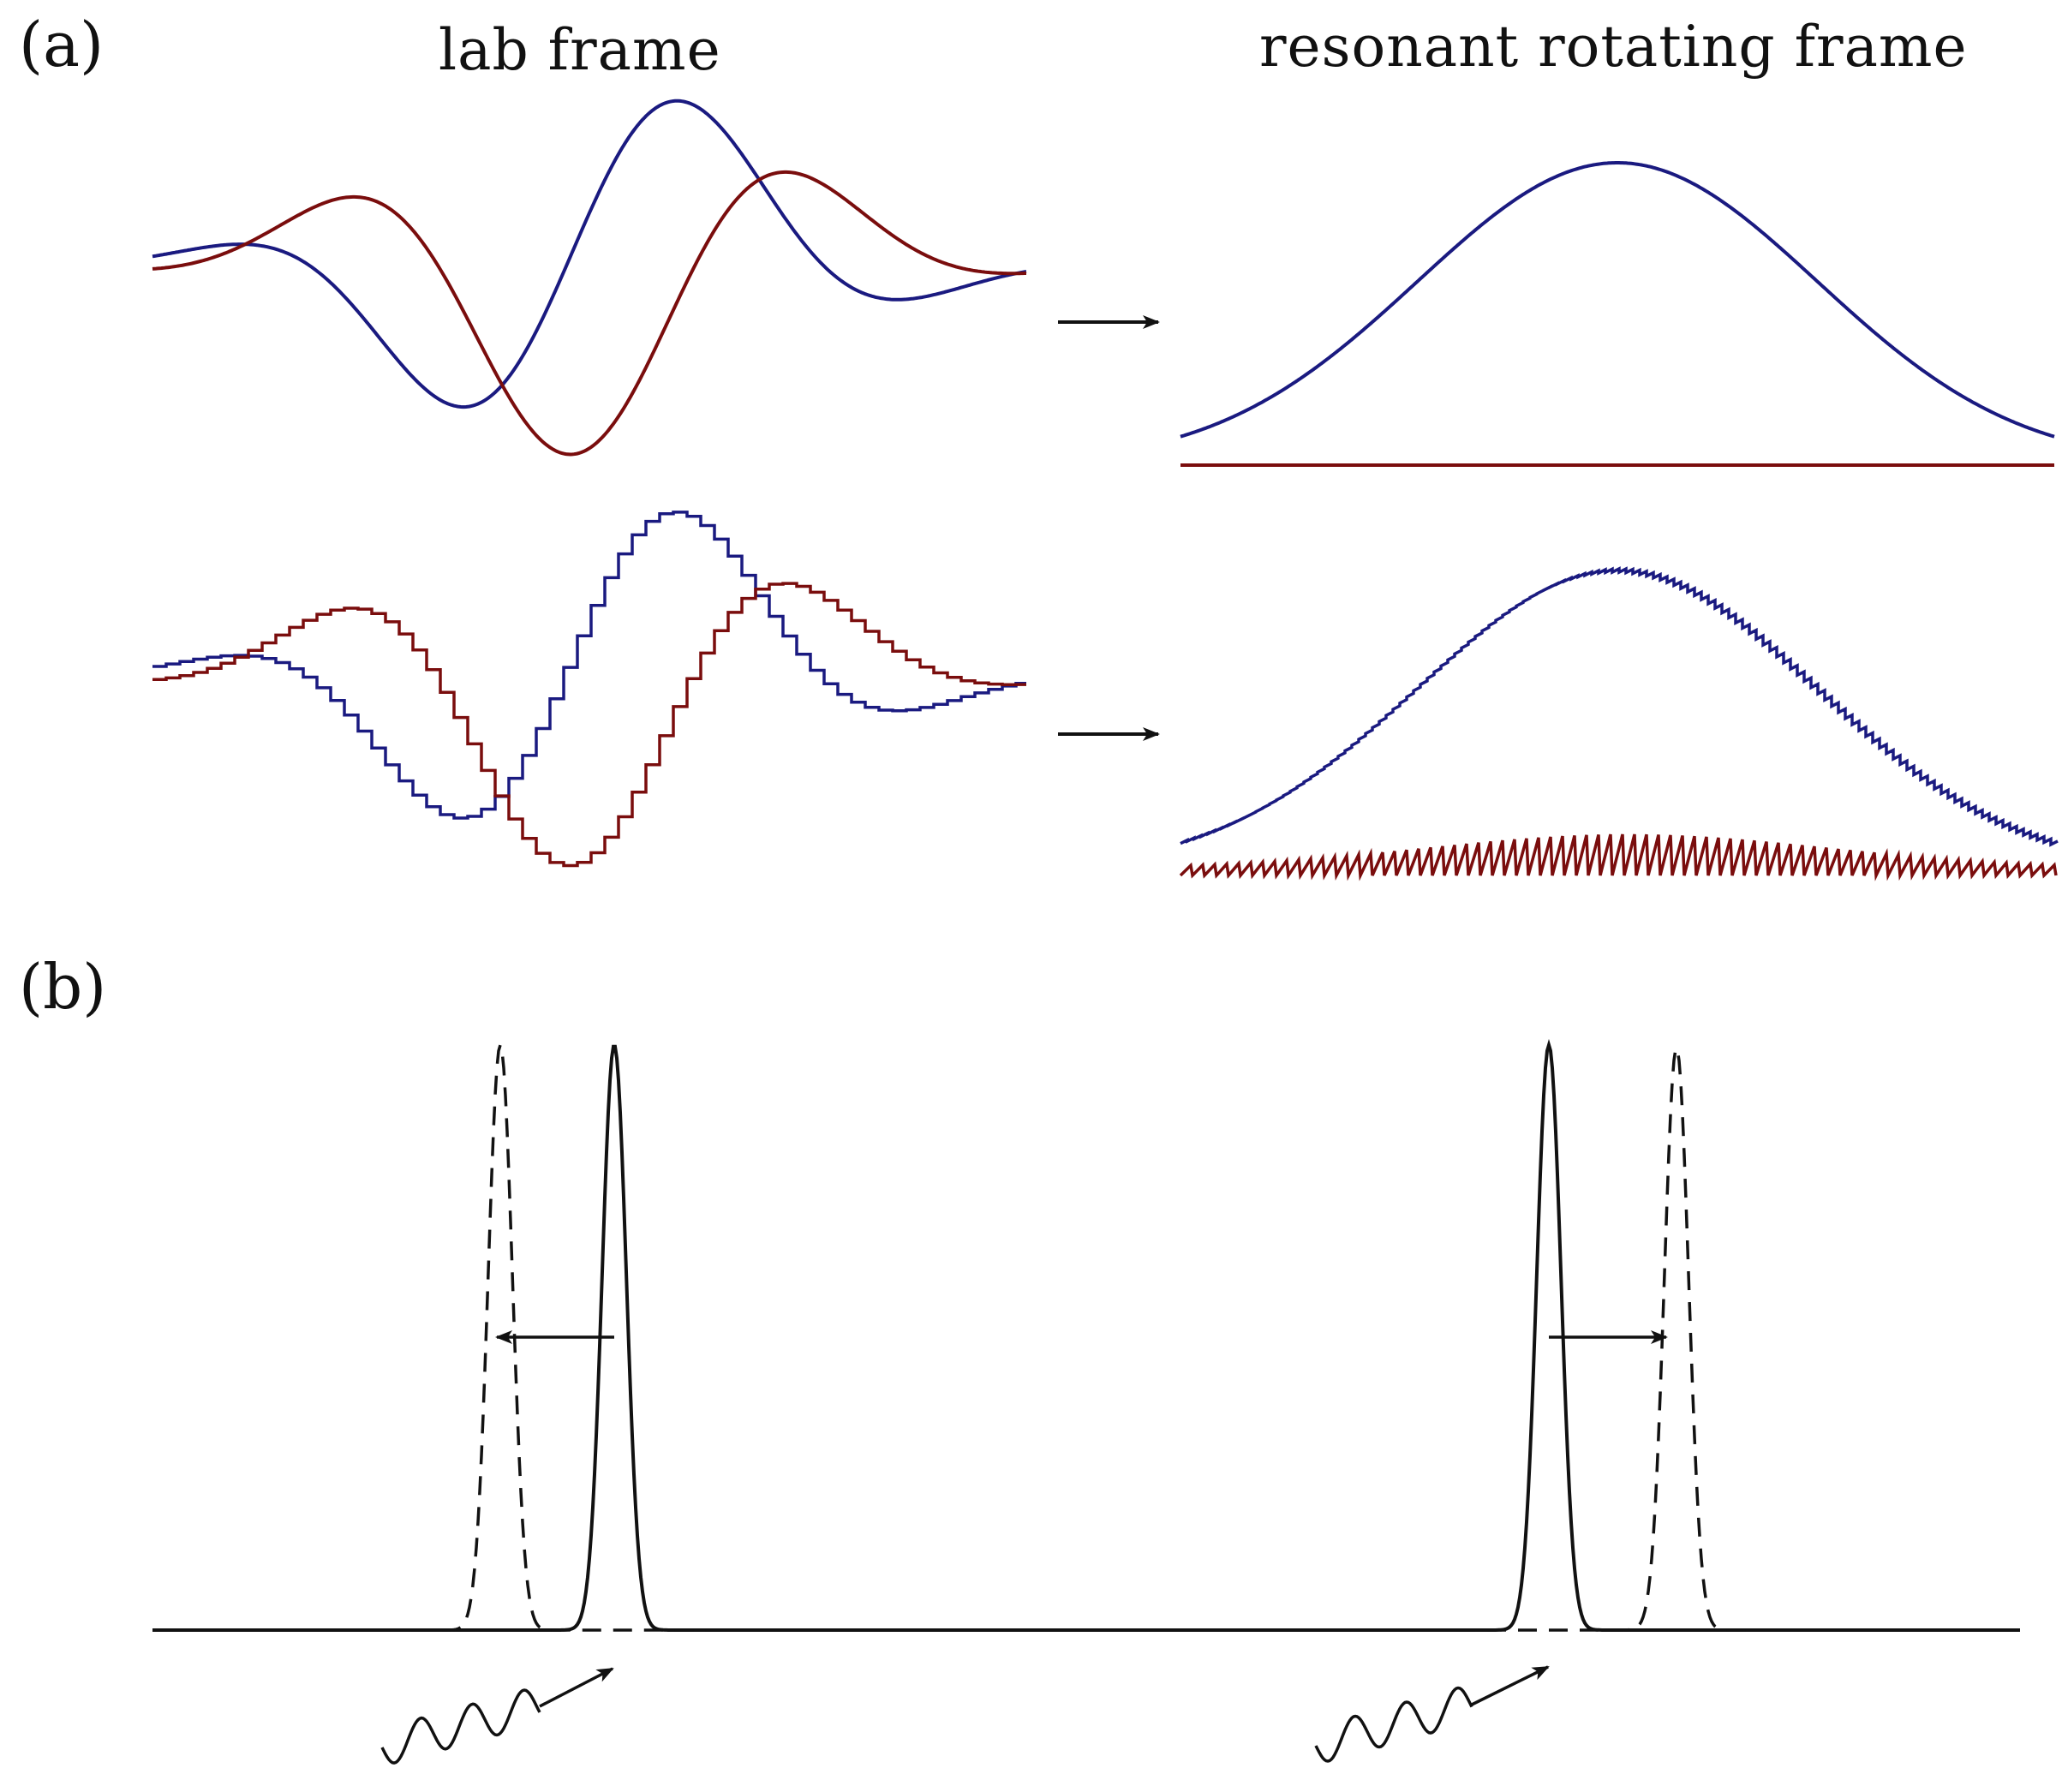  Describe the element at coordinates (1619, 706) in the screenshot. I see `rotating-blue-step-curve` at that location.